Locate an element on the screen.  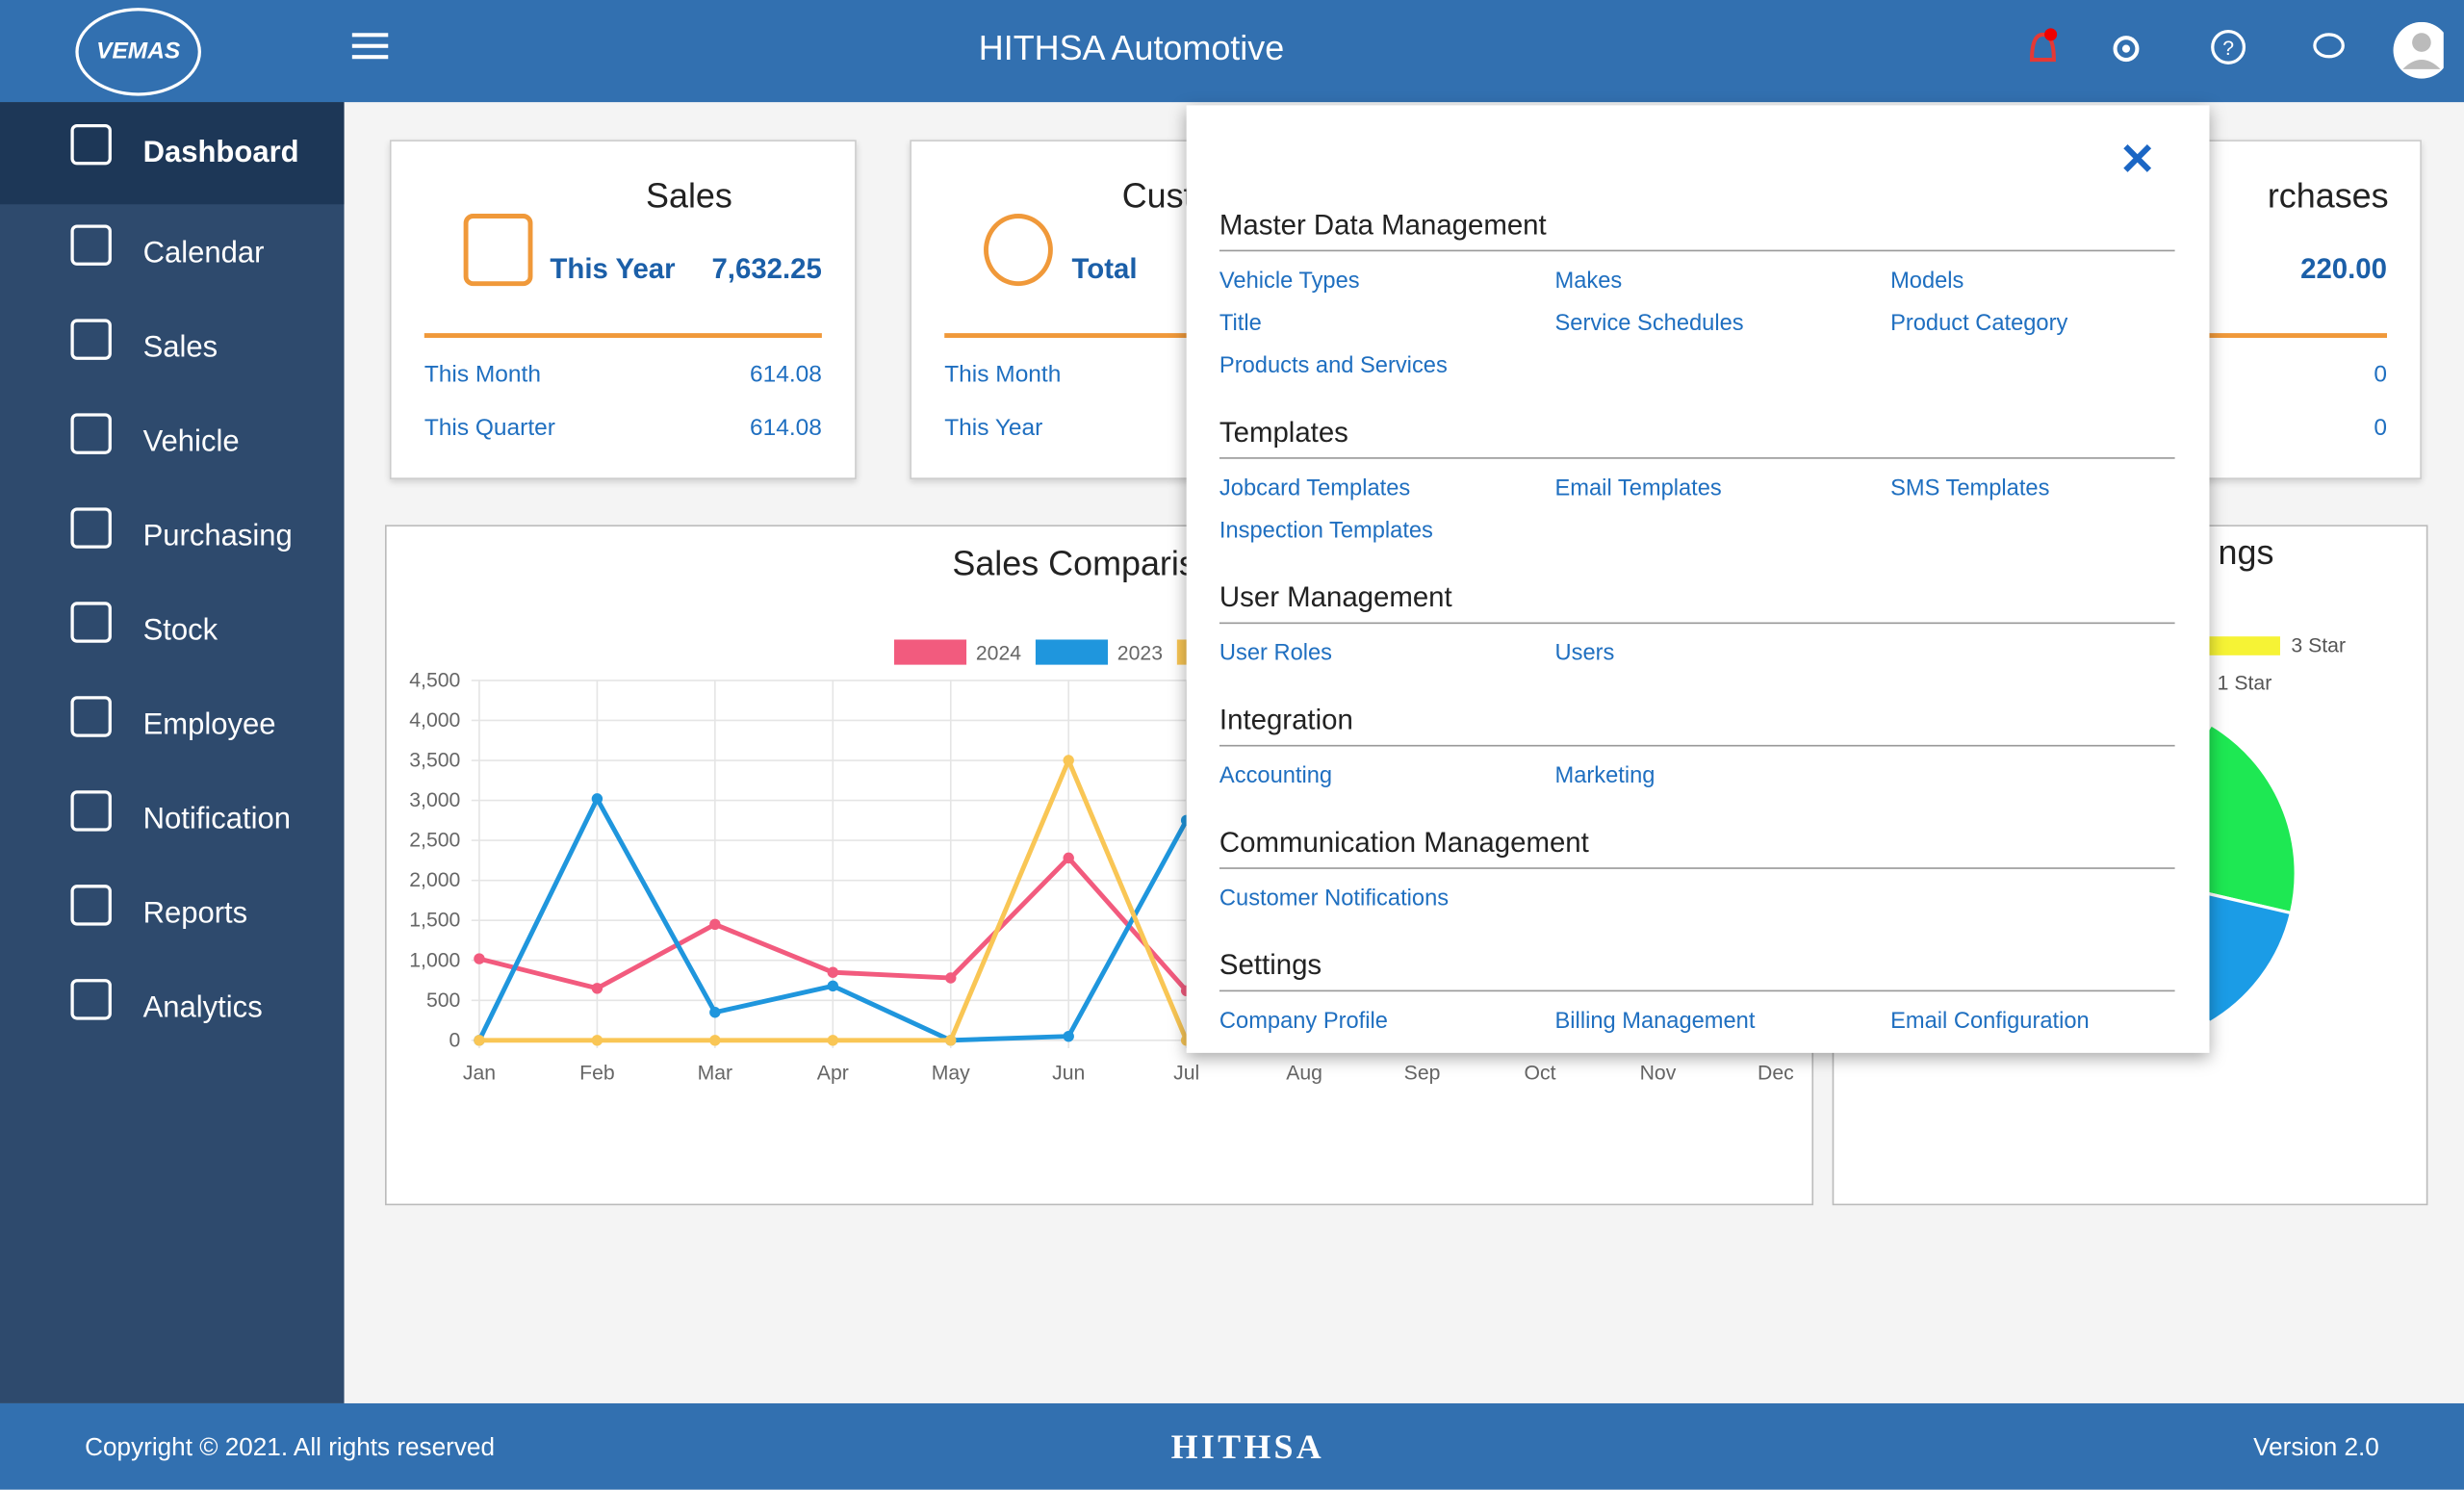
nav-item: Analytics is located at coordinates (172, 1004).